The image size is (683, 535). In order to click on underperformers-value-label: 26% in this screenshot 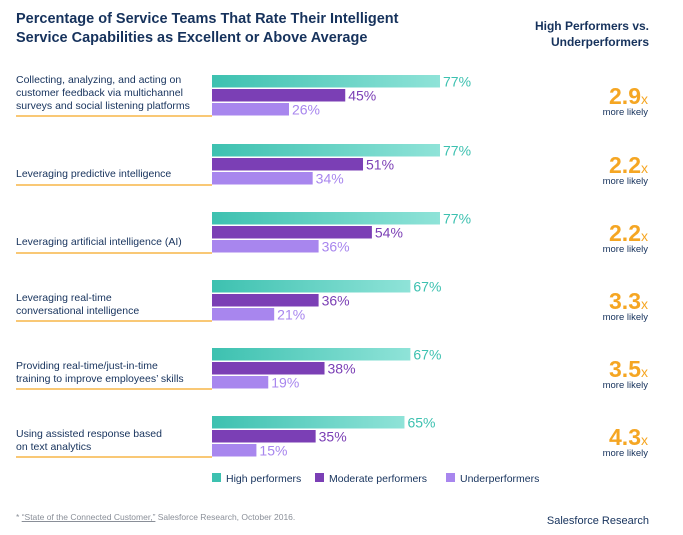, I will do `click(306, 110)`.